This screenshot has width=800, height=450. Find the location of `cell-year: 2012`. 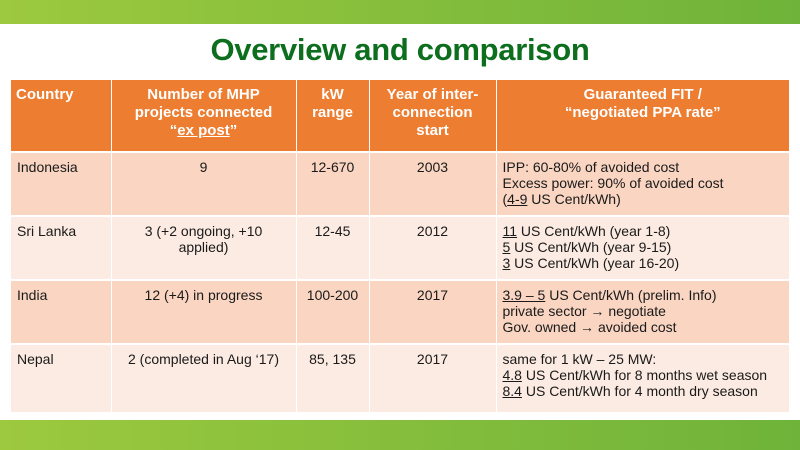

cell-year: 2012 is located at coordinates (433, 247).